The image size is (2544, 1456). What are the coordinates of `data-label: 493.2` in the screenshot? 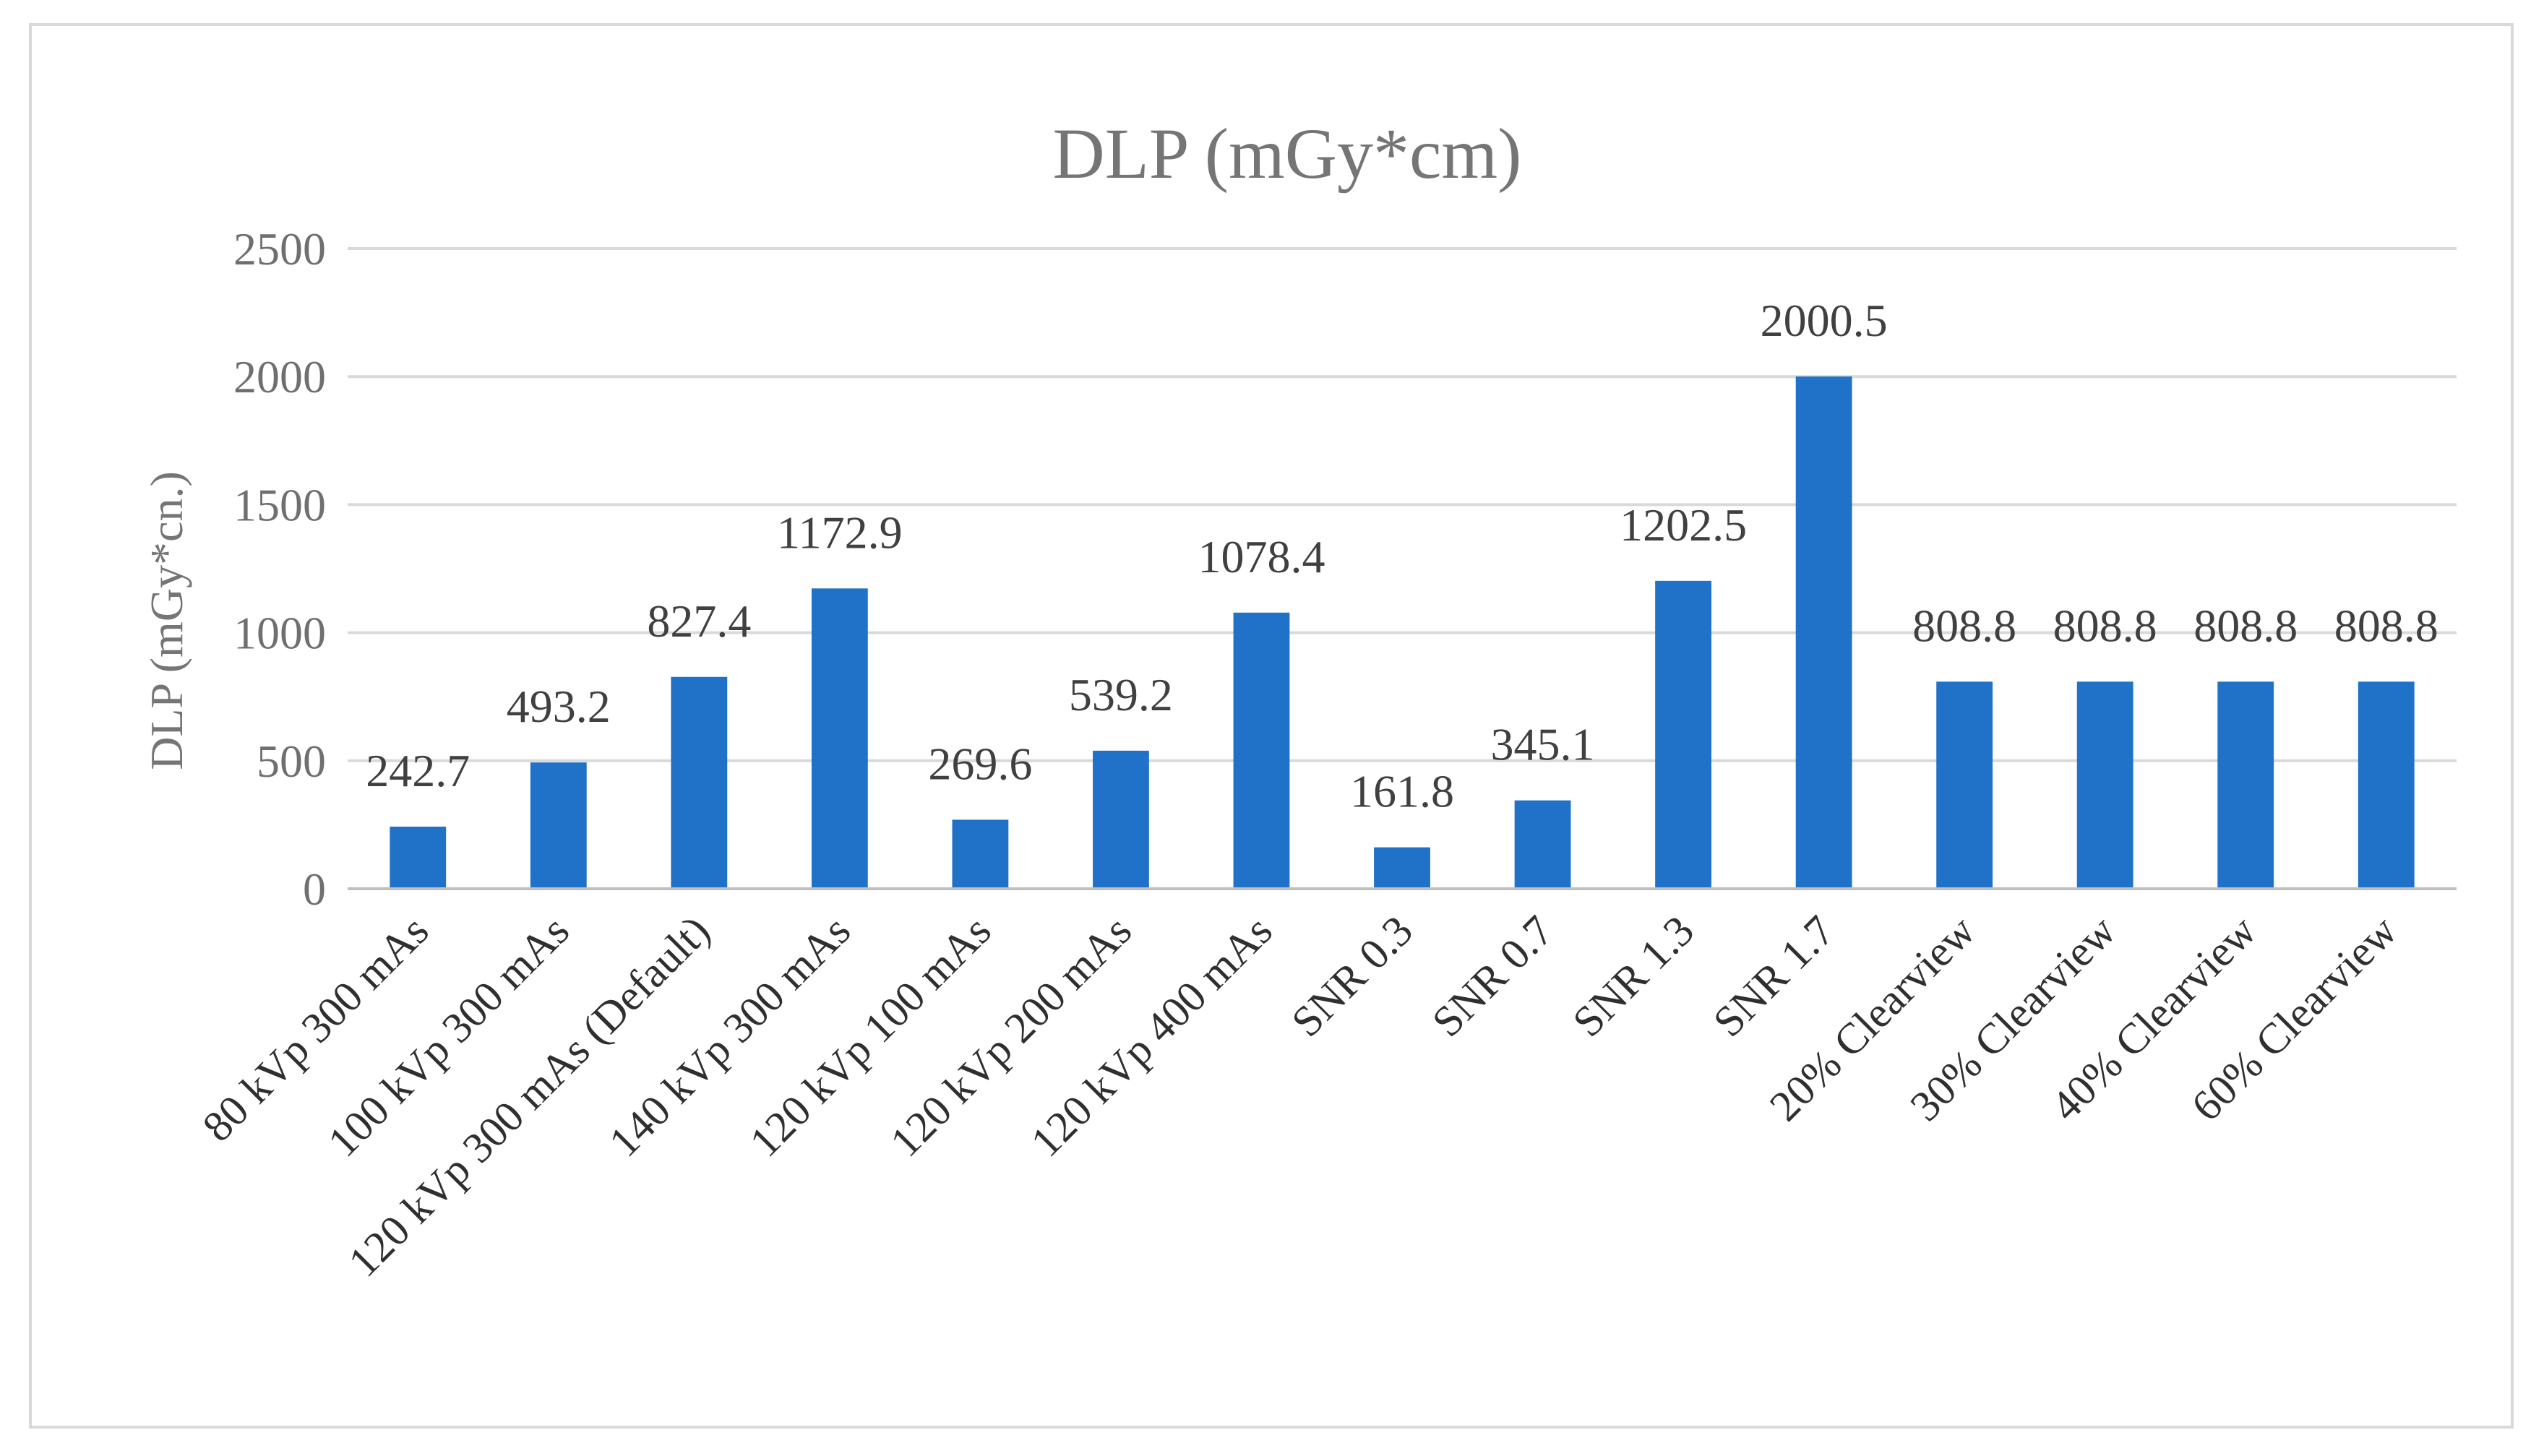 It's located at (559, 706).